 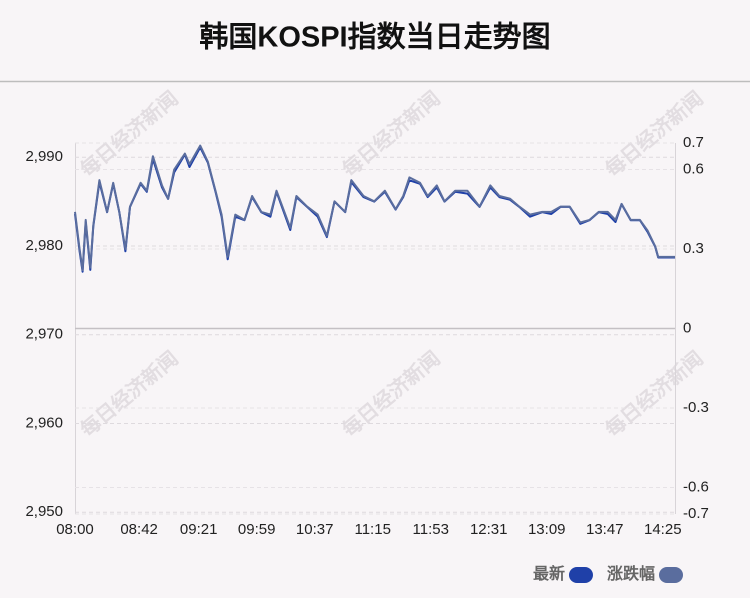 I want to click on y2-tick-label: 0.7, so click(x=693, y=142).